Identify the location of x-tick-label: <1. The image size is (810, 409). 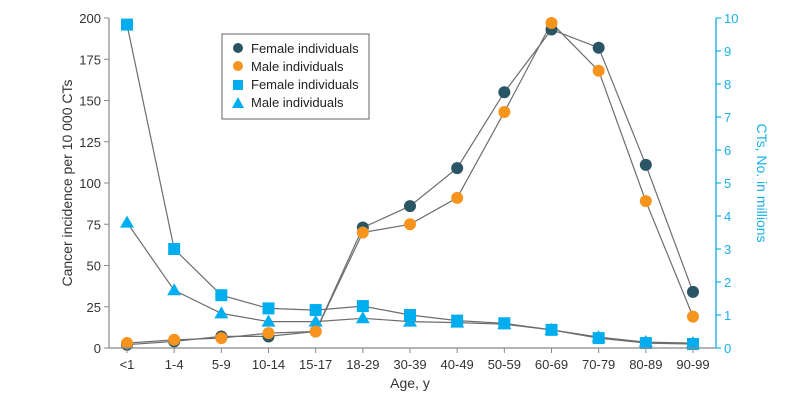
(127, 364).